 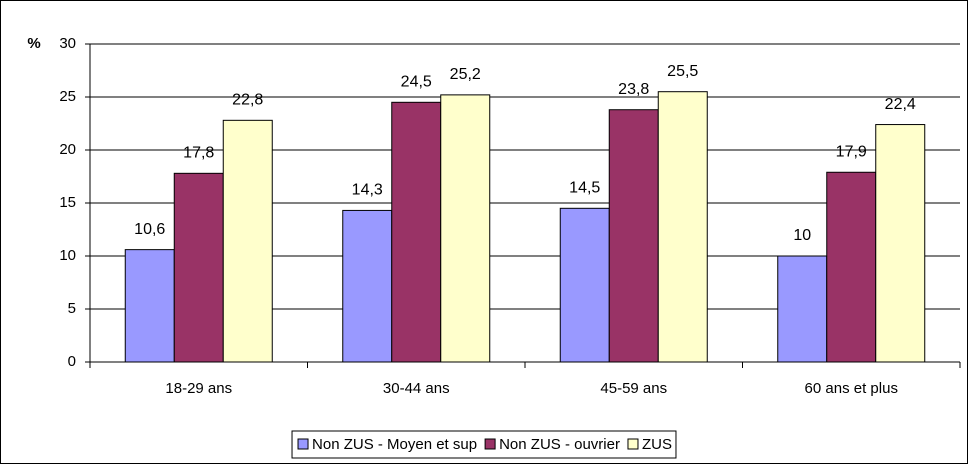 What do you see at coordinates (465, 74) in the screenshot?
I see `data-label: 25,2` at bounding box center [465, 74].